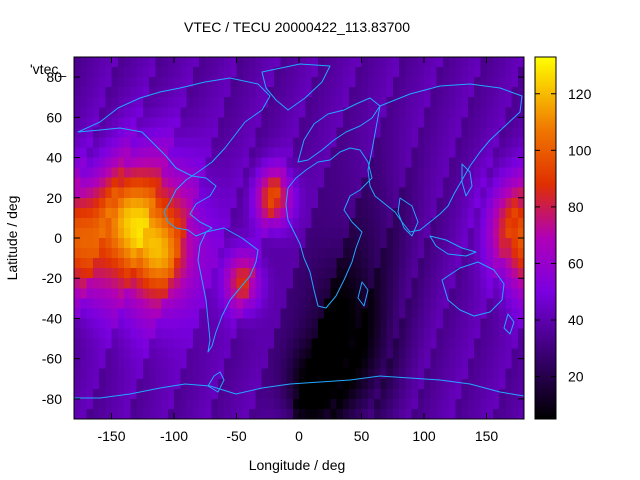 The image size is (640, 480). Describe the element at coordinates (576, 207) in the screenshot. I see `colorbar-tick-label: 80` at that location.